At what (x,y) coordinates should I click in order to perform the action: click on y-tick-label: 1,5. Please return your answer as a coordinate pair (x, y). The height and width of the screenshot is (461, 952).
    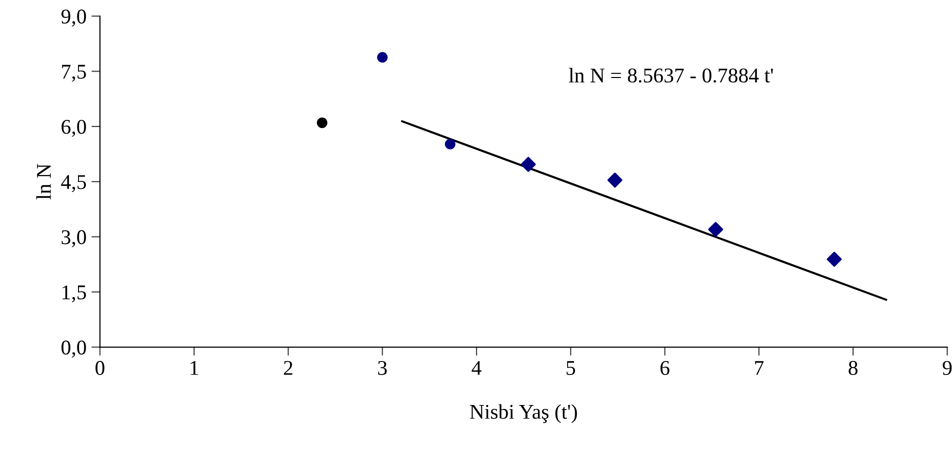
    Looking at the image, I should click on (74, 293).